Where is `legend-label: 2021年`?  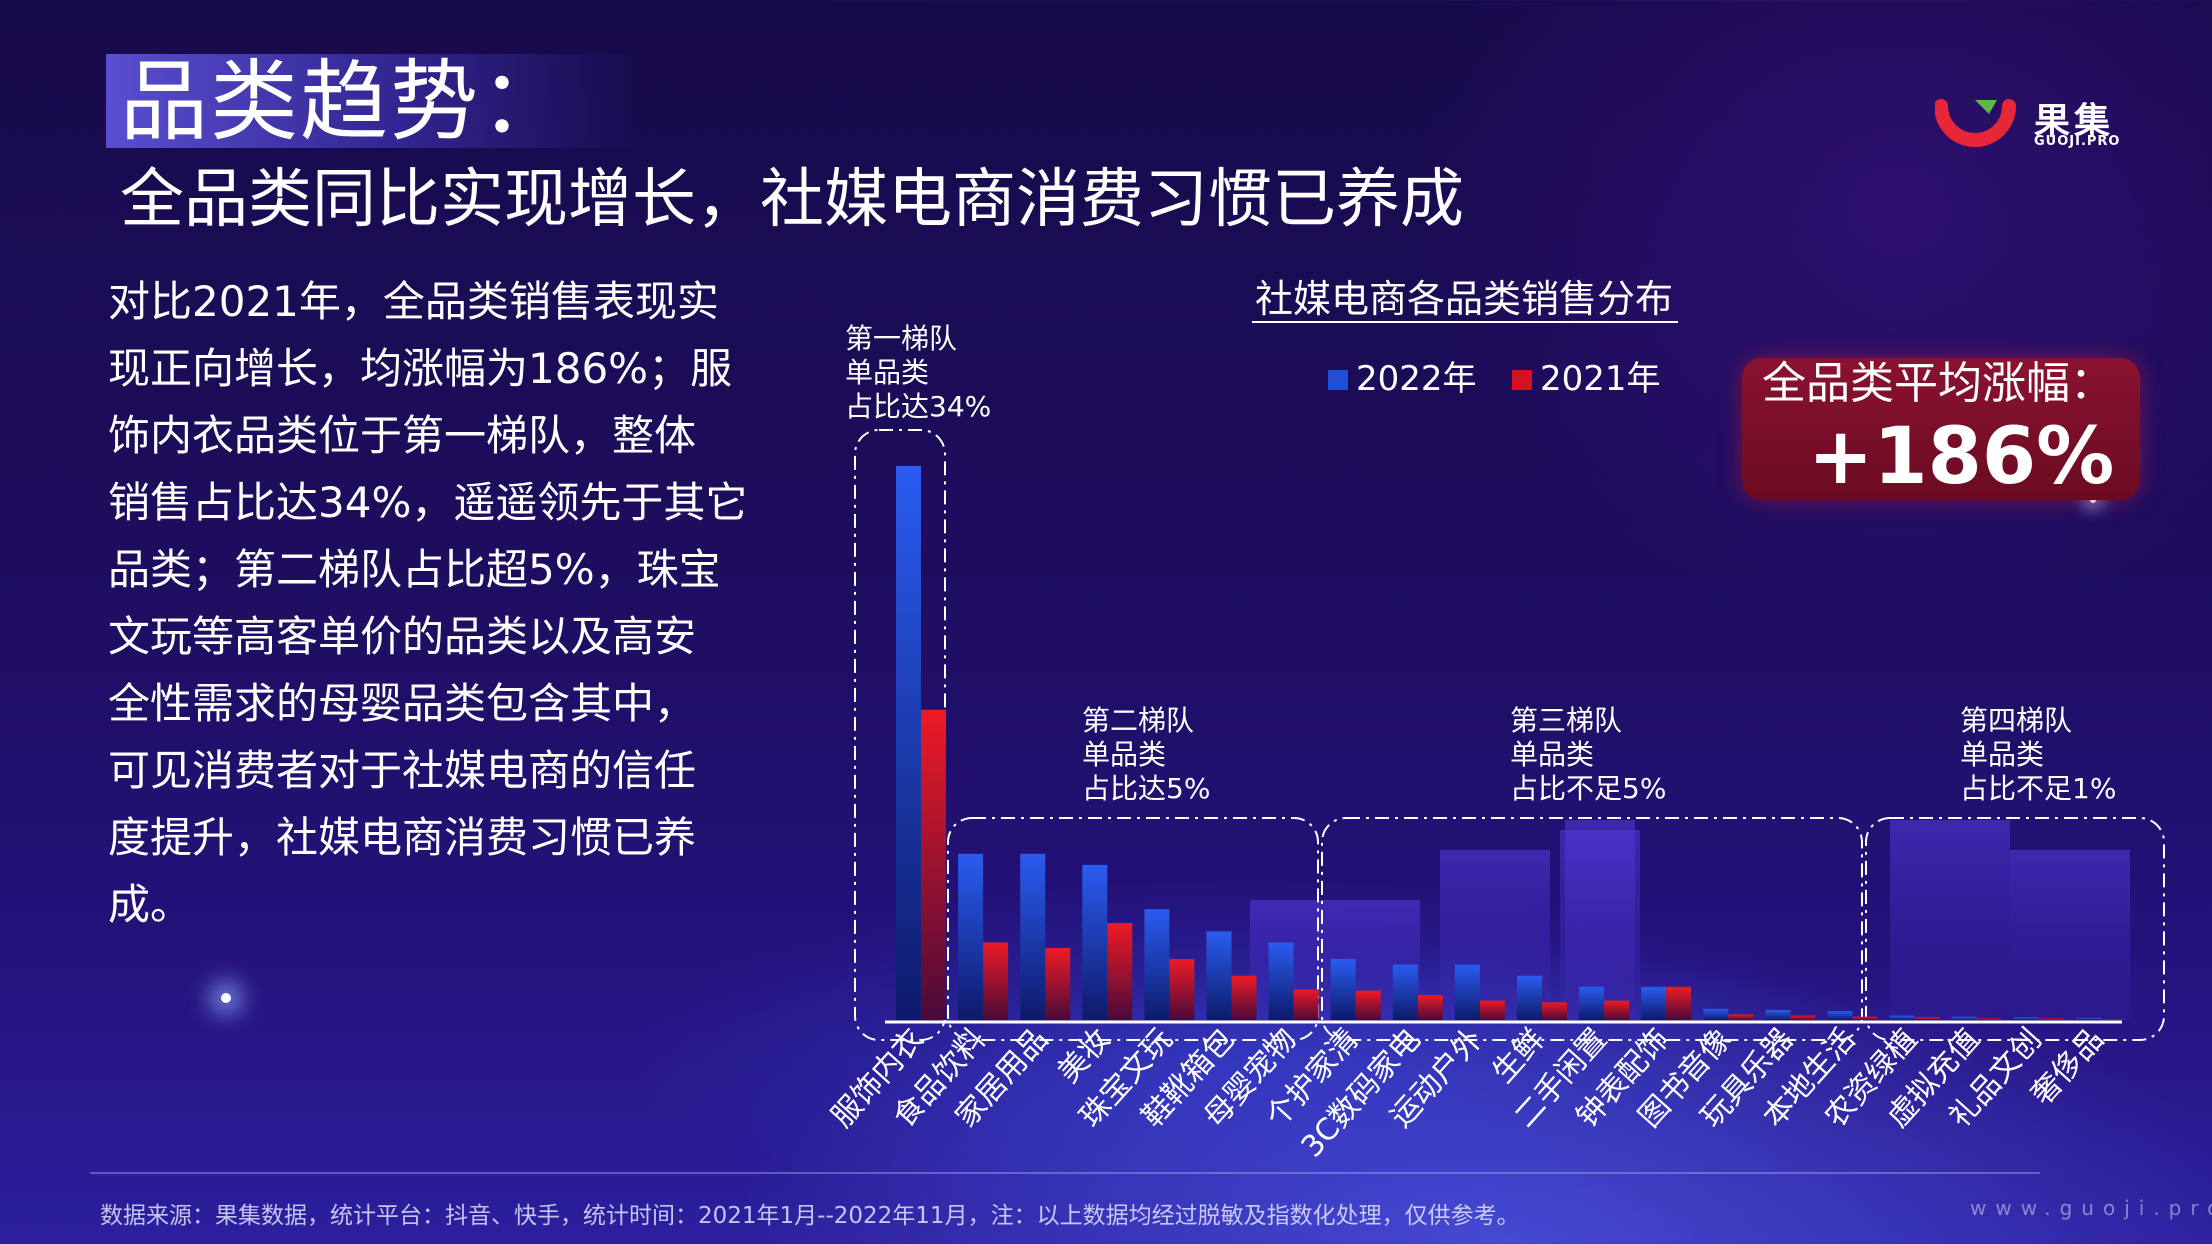
legend-label: 2021年 is located at coordinates (1600, 379).